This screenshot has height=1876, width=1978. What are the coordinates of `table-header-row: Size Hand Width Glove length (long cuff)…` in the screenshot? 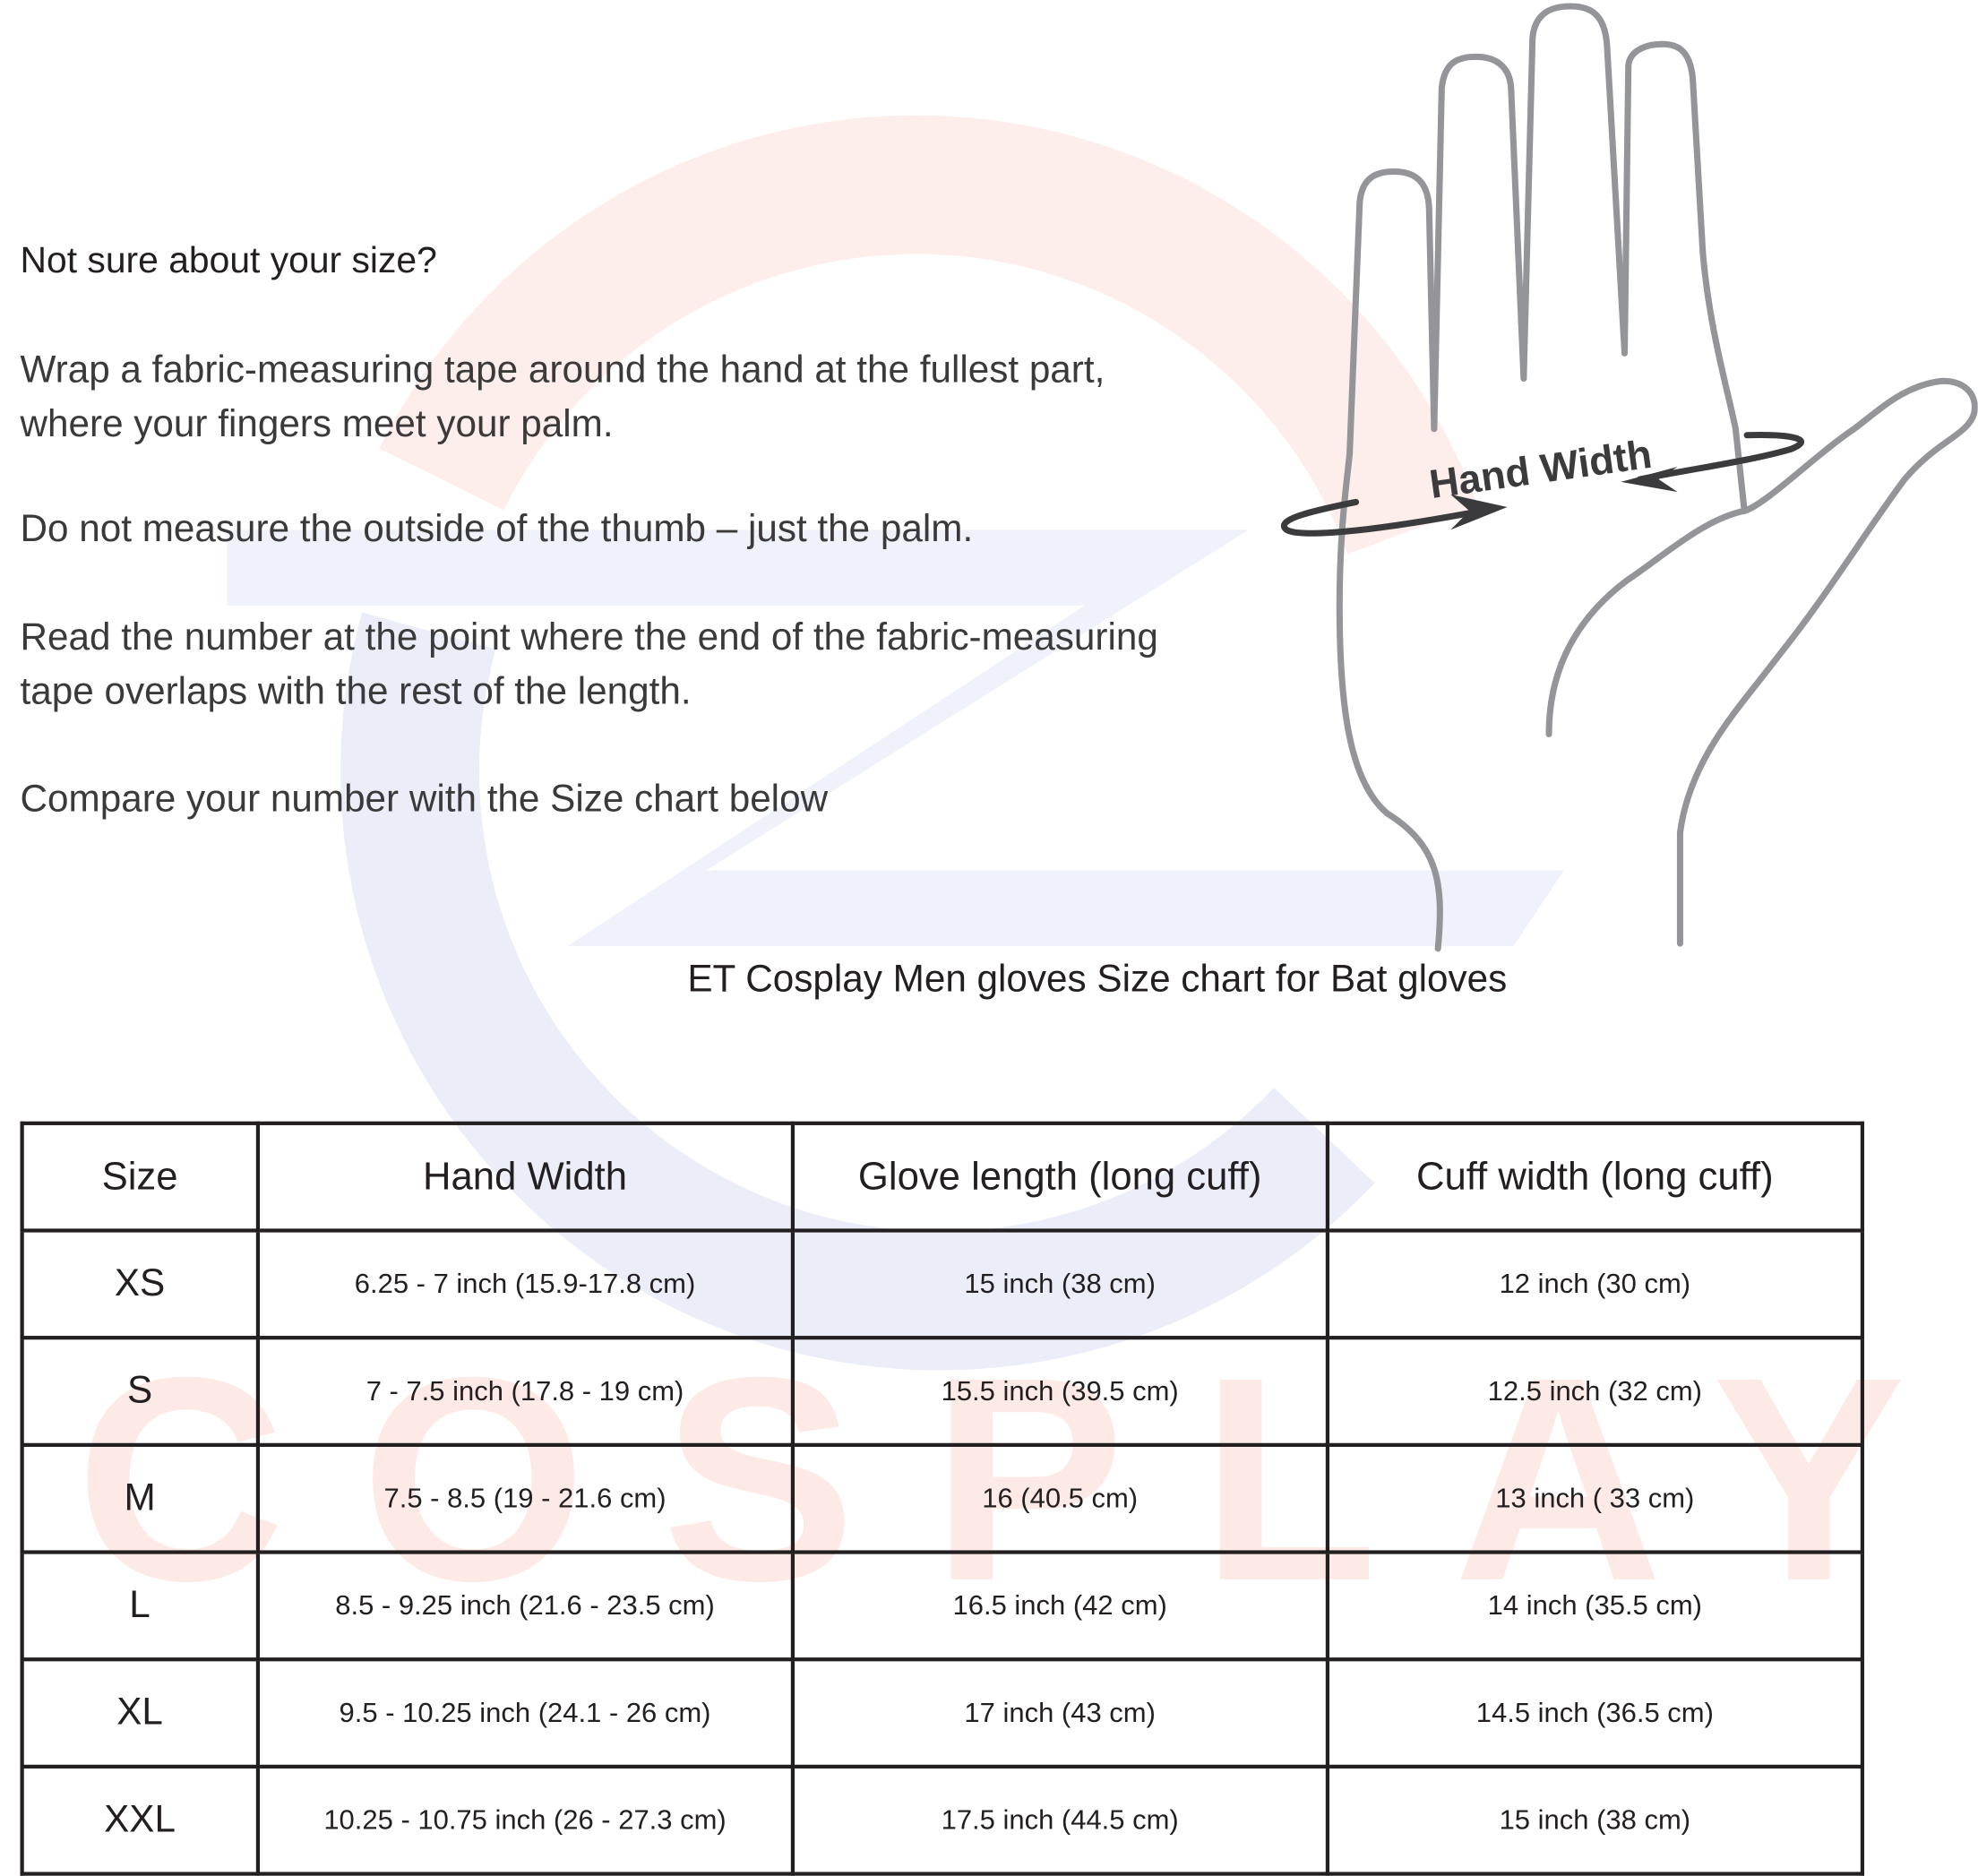 It's located at (942, 1177).